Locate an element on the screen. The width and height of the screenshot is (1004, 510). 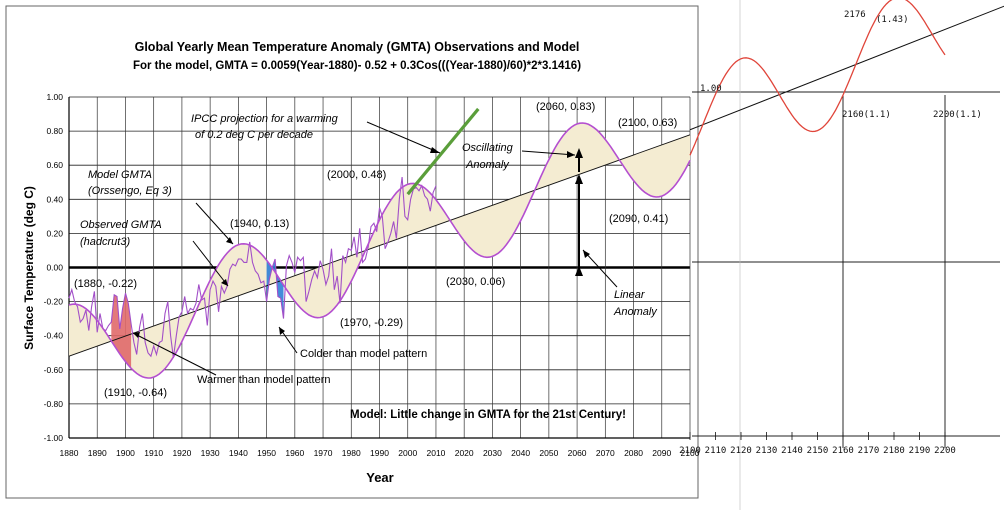
y-tick-label: 0.80 is located at coordinates (54, 131).